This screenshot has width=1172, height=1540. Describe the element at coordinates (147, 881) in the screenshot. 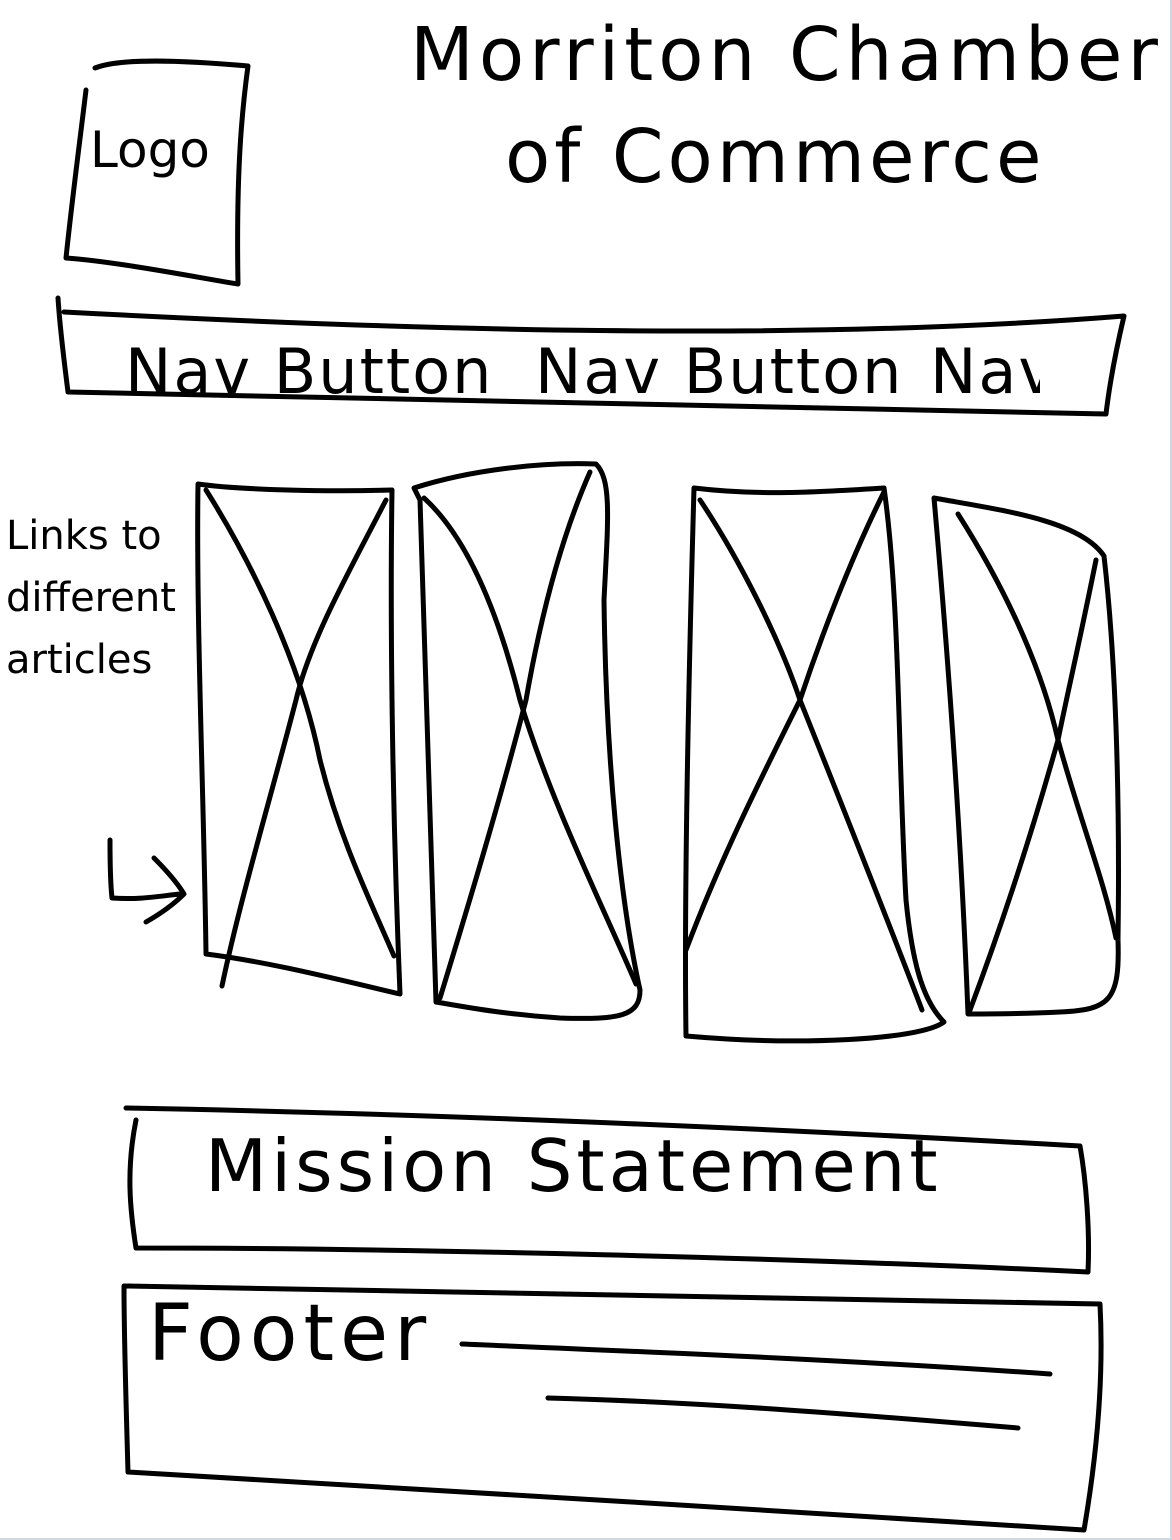

I see `arrow-icon` at that location.